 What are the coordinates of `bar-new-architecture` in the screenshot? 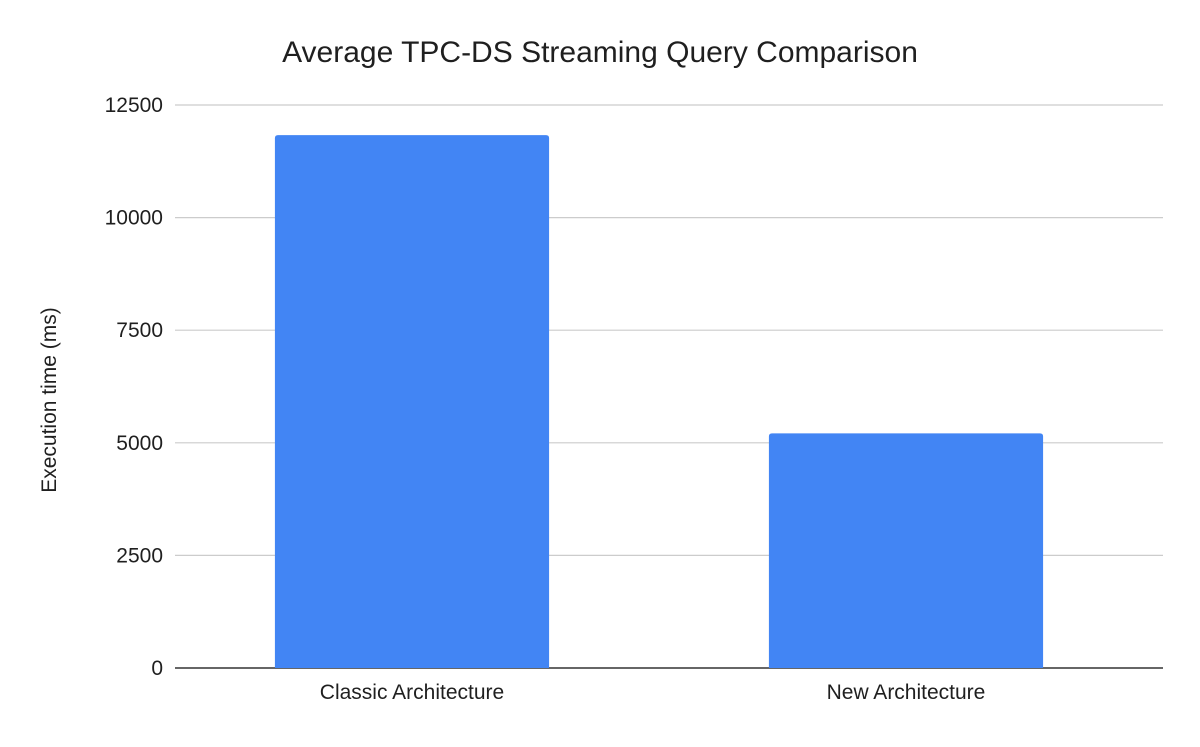 It's located at (906, 550).